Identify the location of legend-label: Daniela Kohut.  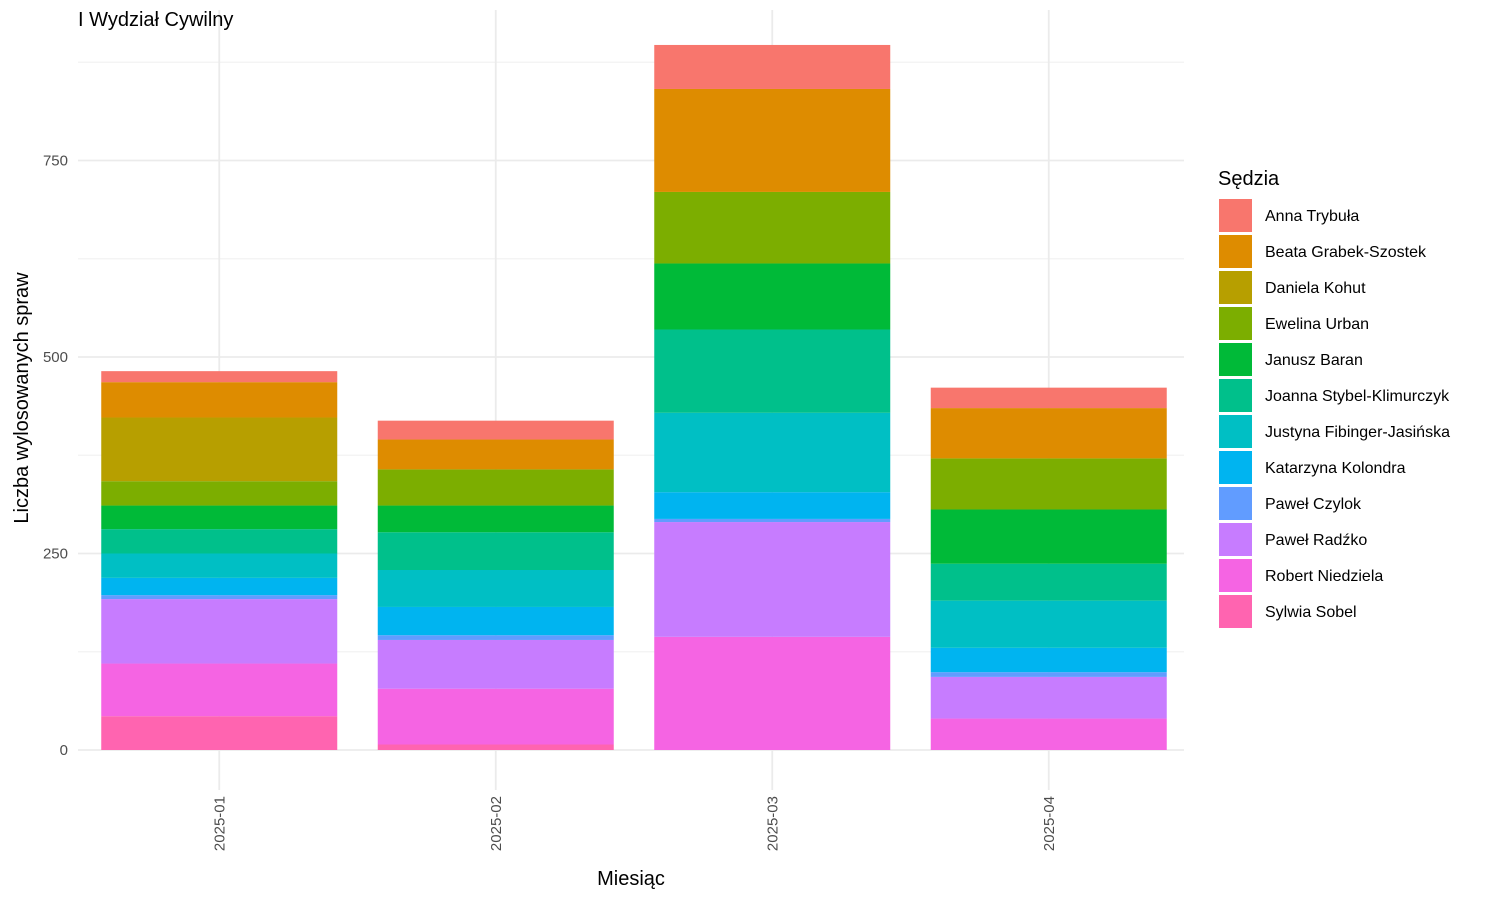
(1315, 288).